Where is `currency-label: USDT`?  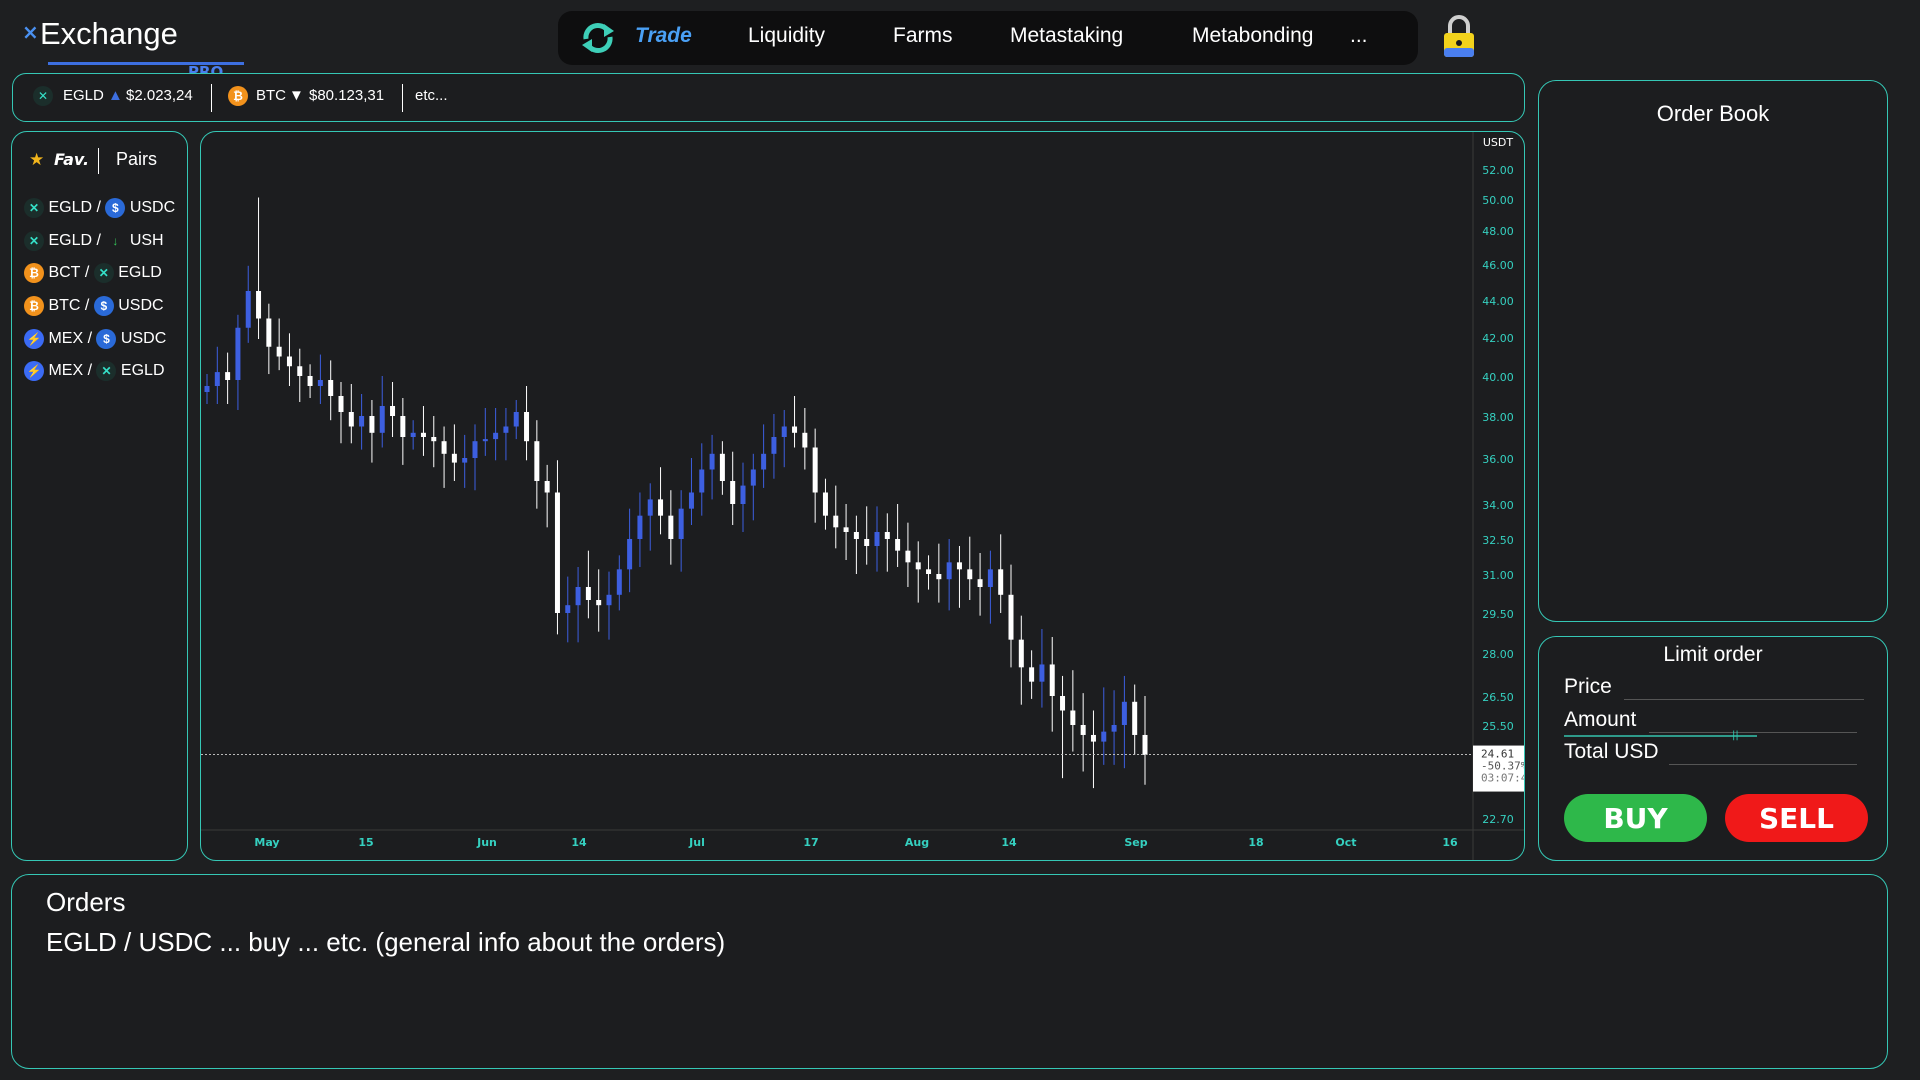 currency-label: USDT is located at coordinates (1498, 142).